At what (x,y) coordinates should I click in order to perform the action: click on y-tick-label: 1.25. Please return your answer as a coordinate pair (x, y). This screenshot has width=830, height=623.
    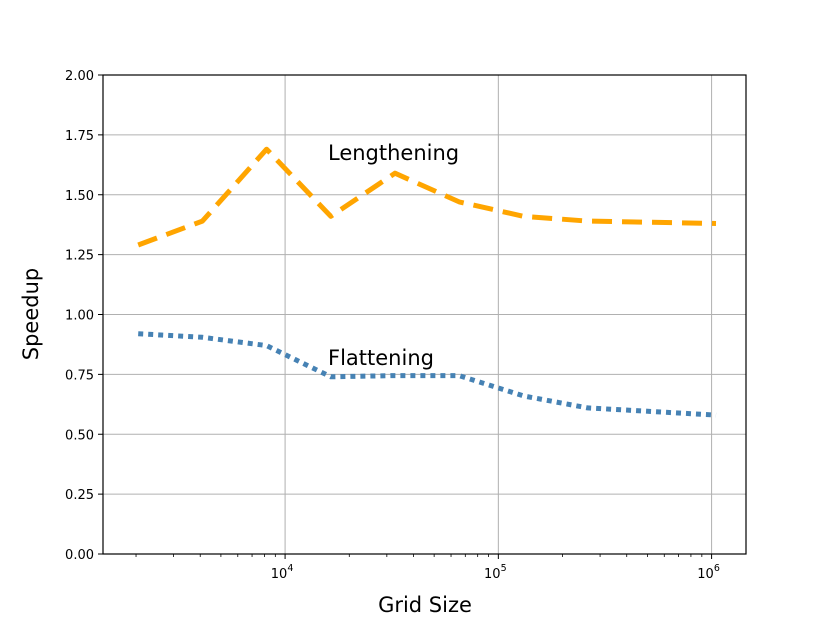
    Looking at the image, I should click on (79, 256).